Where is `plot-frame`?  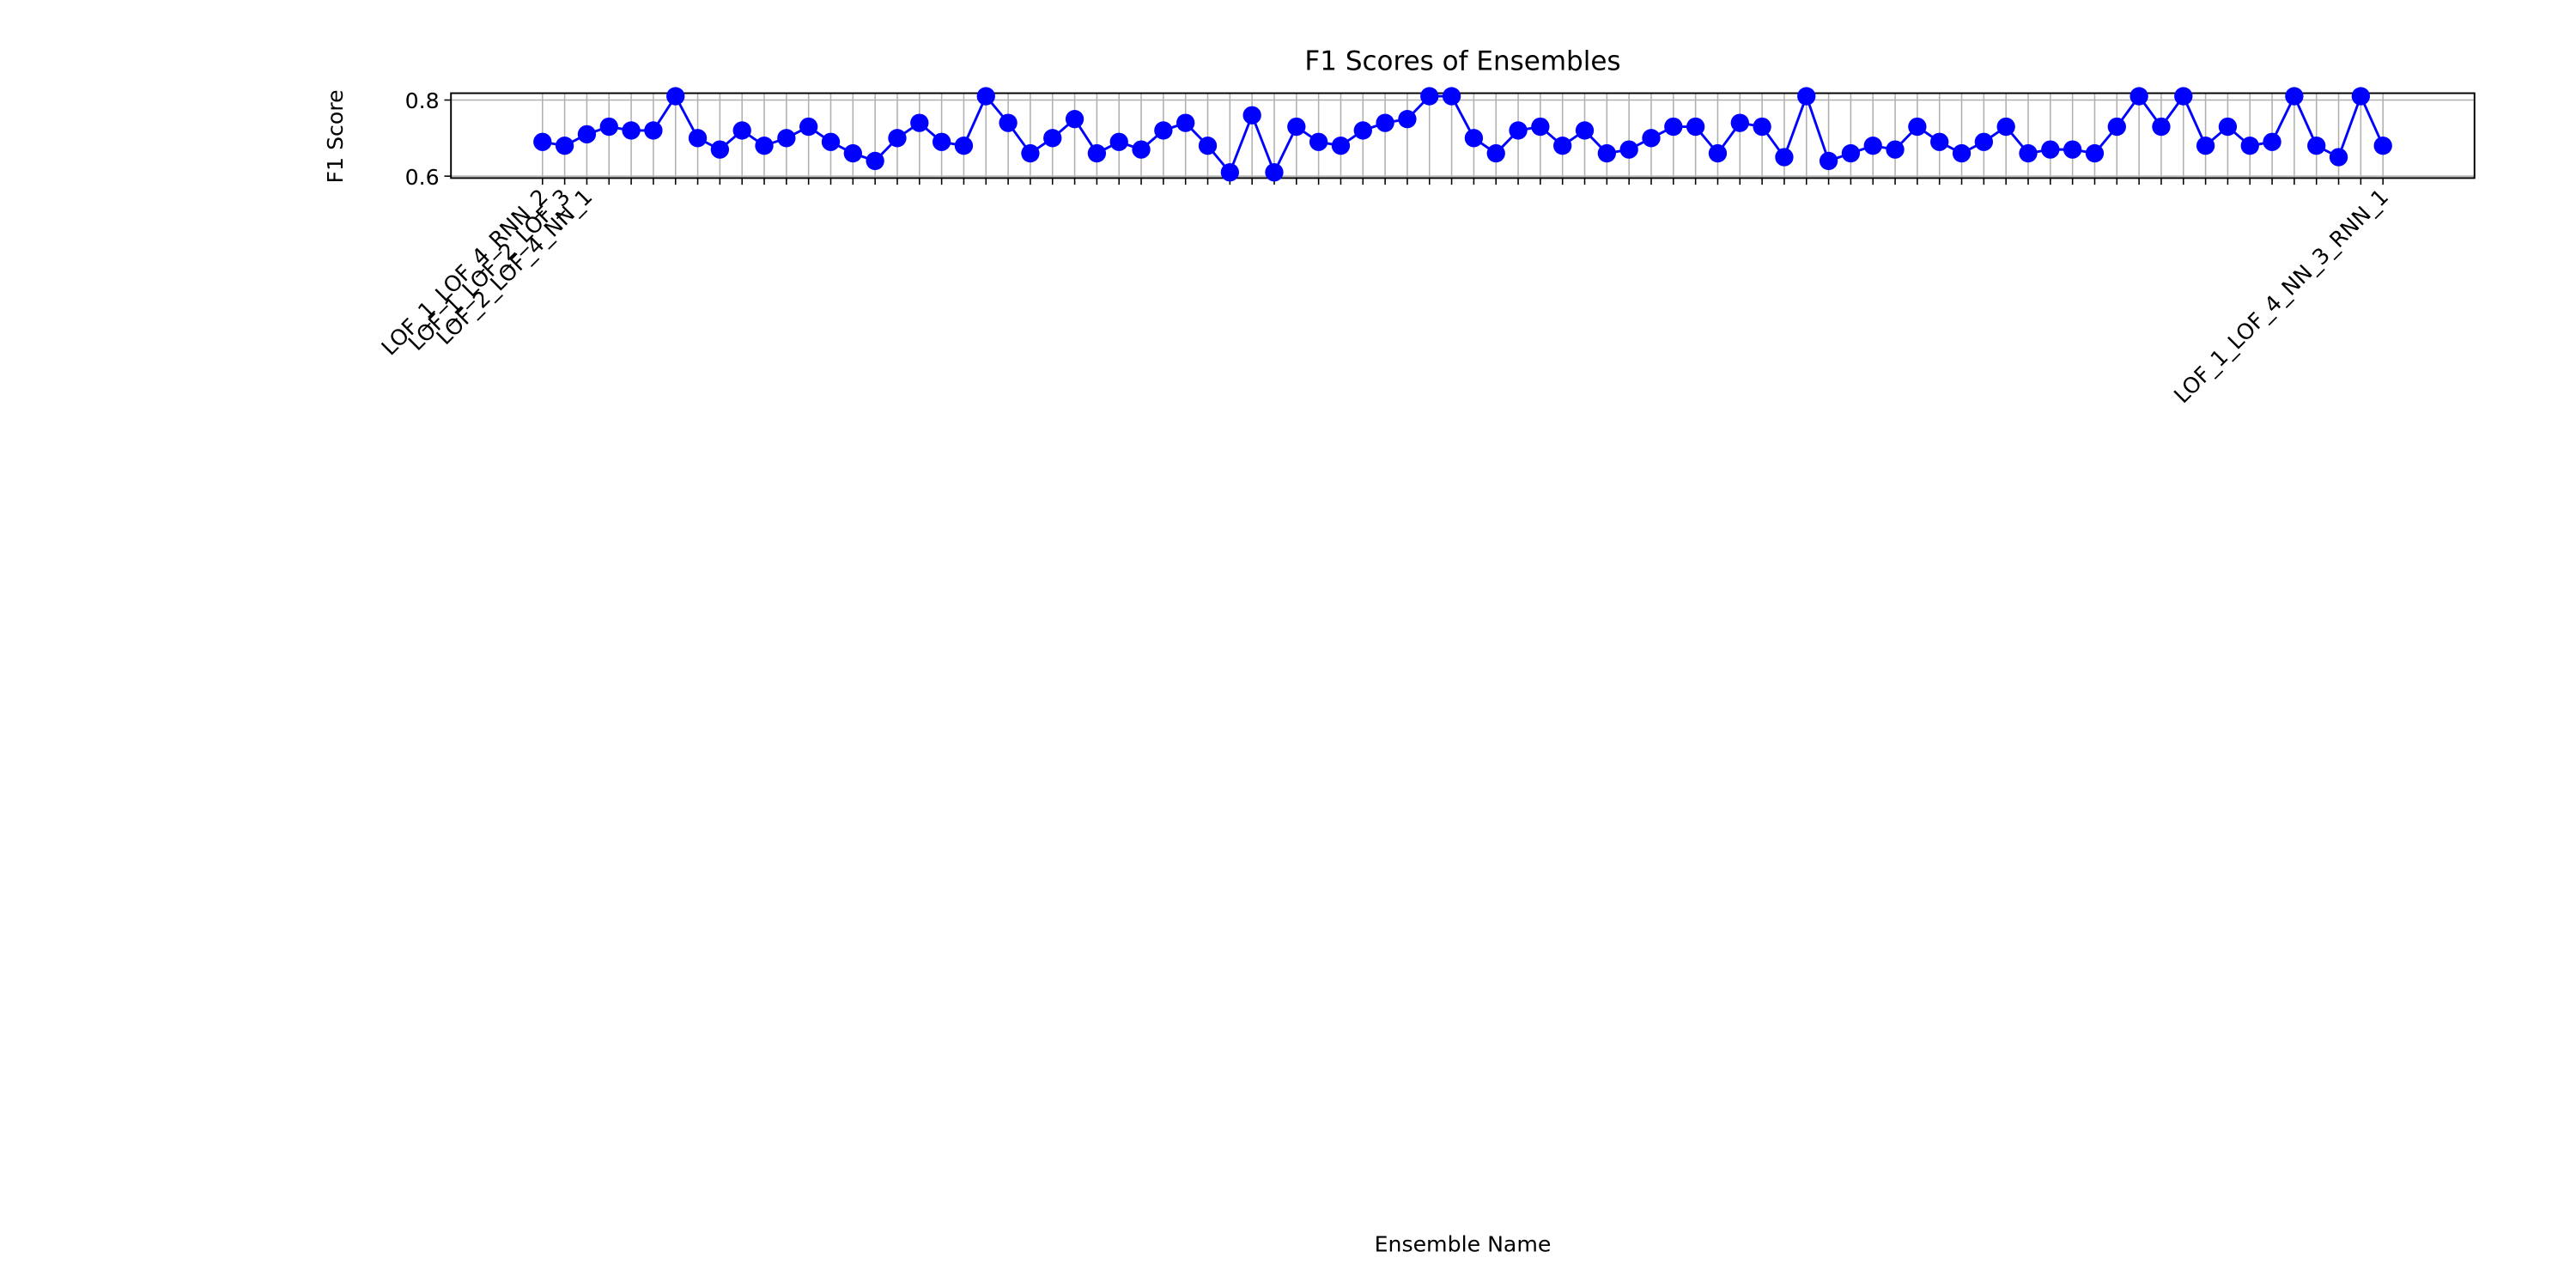
plot-frame is located at coordinates (1463, 135).